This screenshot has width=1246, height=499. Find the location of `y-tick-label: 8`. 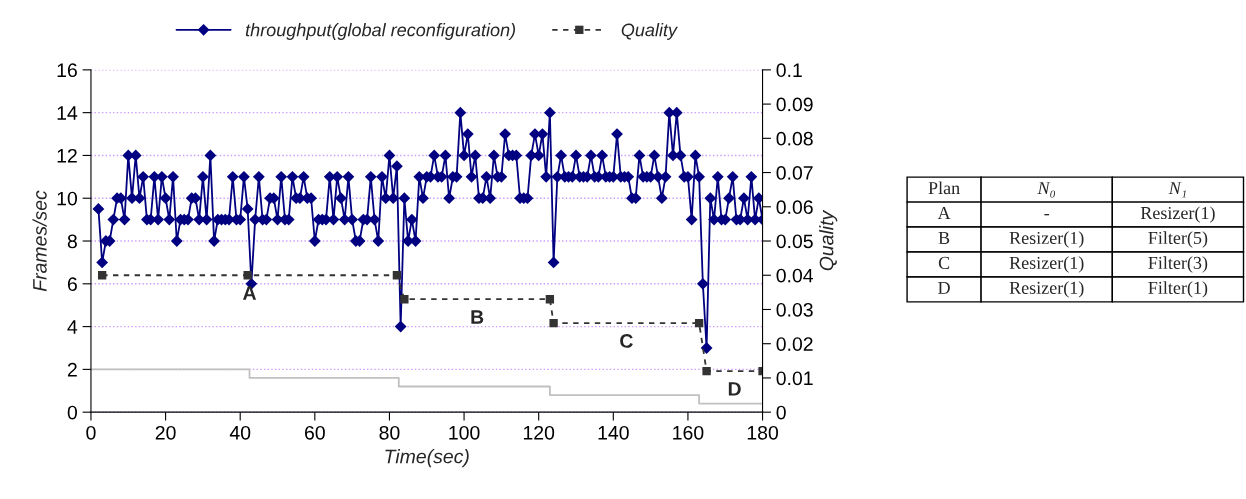

y-tick-label: 8 is located at coordinates (72, 241).